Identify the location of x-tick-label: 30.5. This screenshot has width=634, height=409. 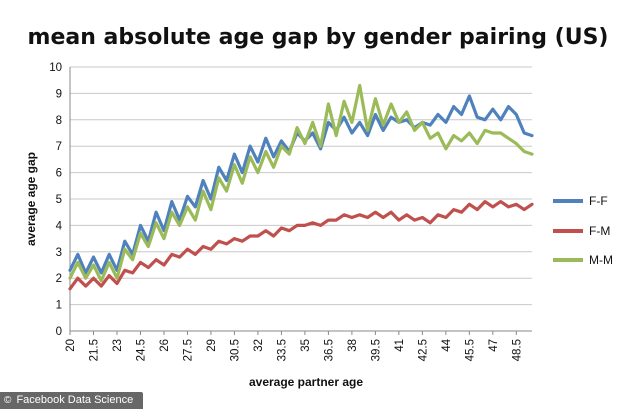
(235, 350).